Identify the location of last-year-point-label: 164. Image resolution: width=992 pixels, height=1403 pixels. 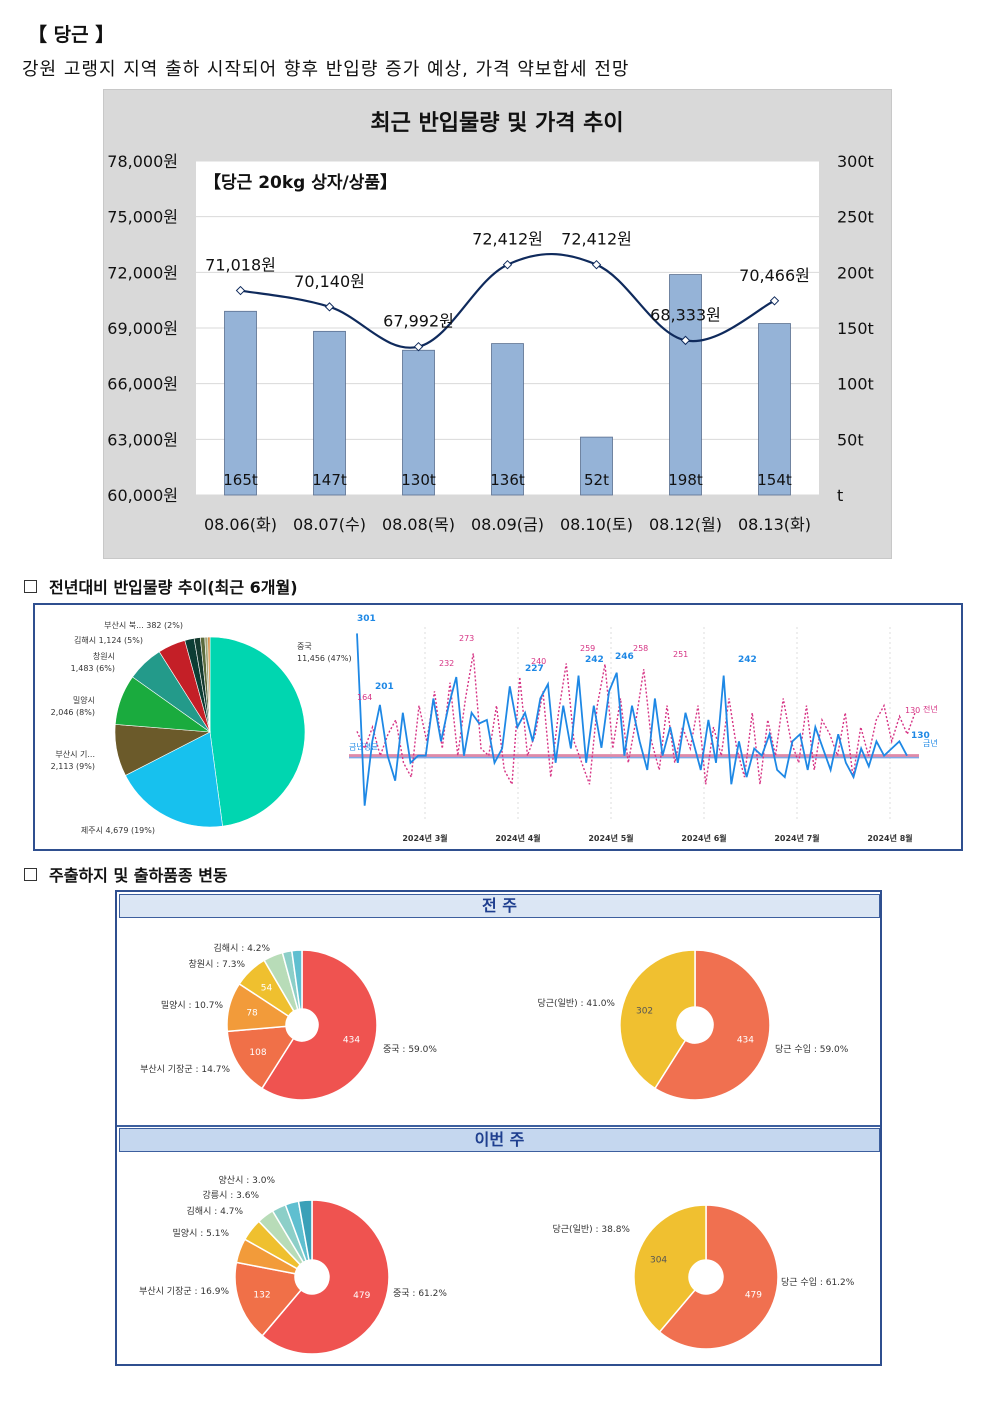
(364, 697).